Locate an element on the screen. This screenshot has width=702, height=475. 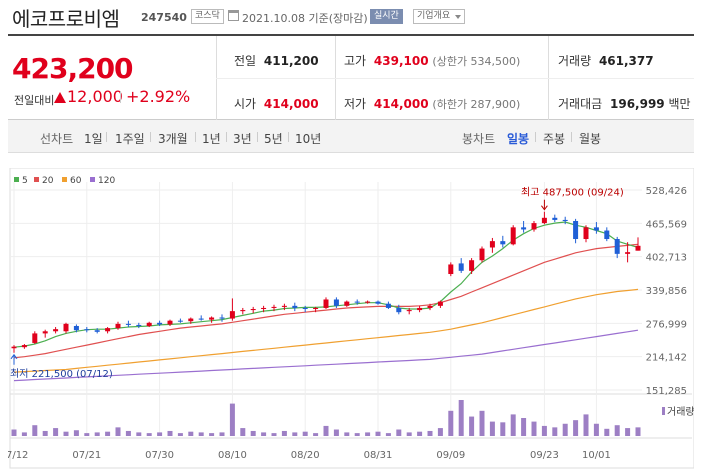
quote-date: 2021.10.08 기준(장마감) is located at coordinates (305, 18).